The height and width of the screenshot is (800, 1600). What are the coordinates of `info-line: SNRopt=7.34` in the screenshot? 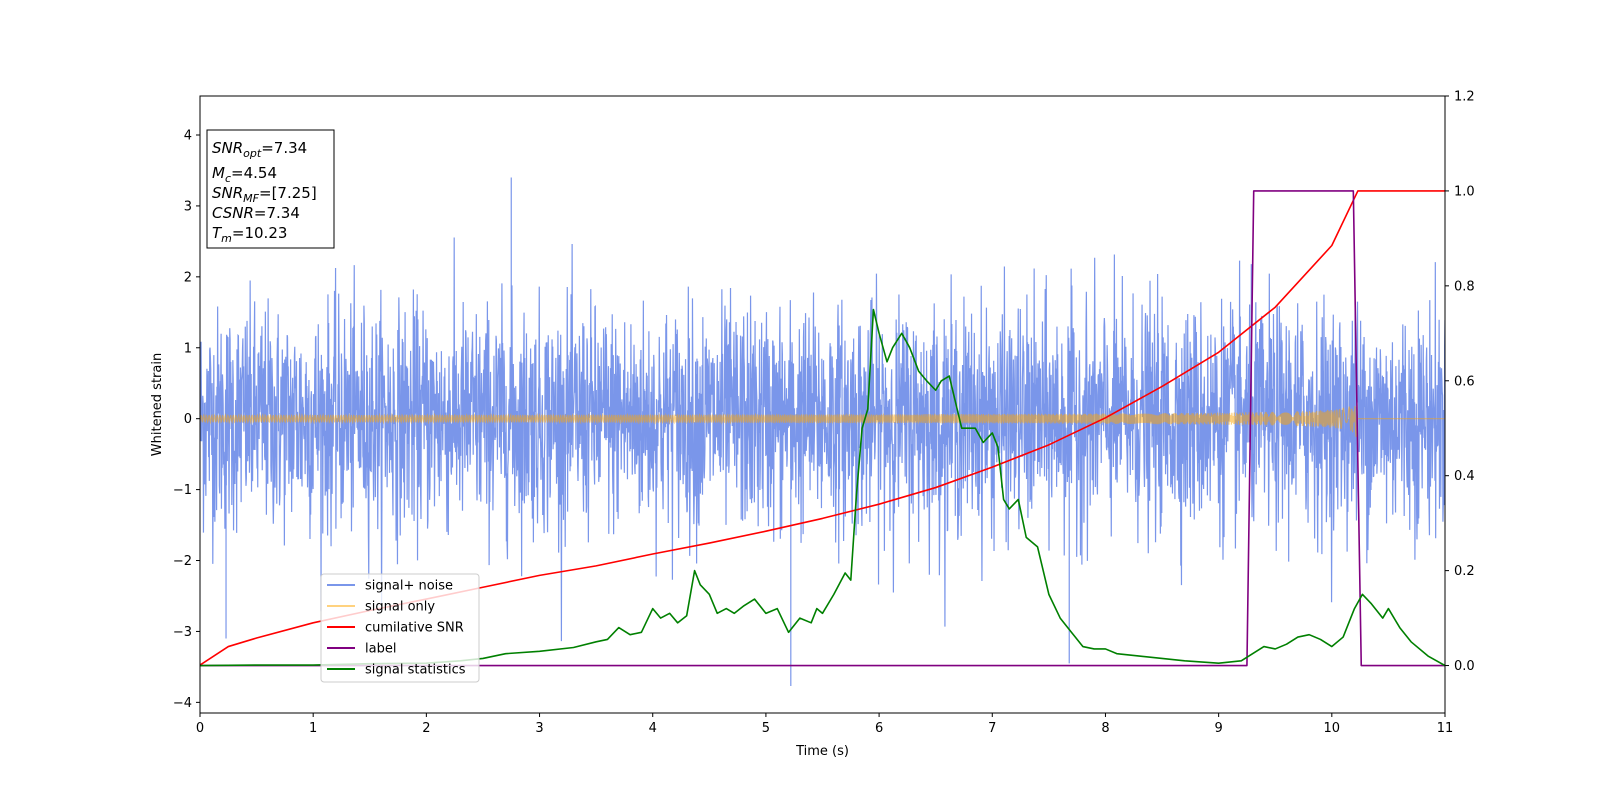 It's located at (259, 149).